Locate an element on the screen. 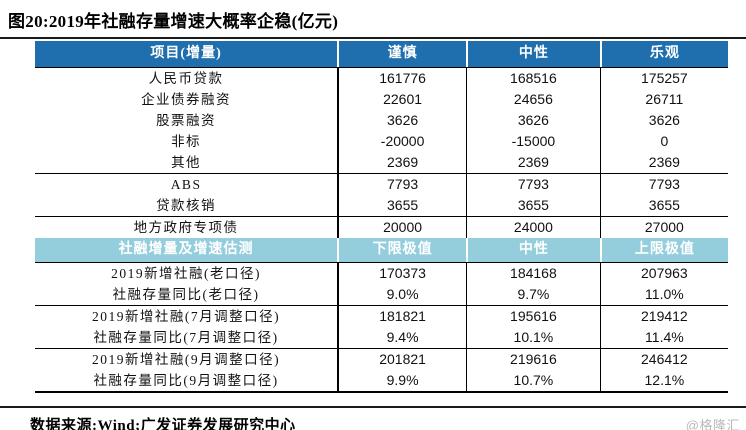  watermark-text: @格隆汇 is located at coordinates (712, 424).